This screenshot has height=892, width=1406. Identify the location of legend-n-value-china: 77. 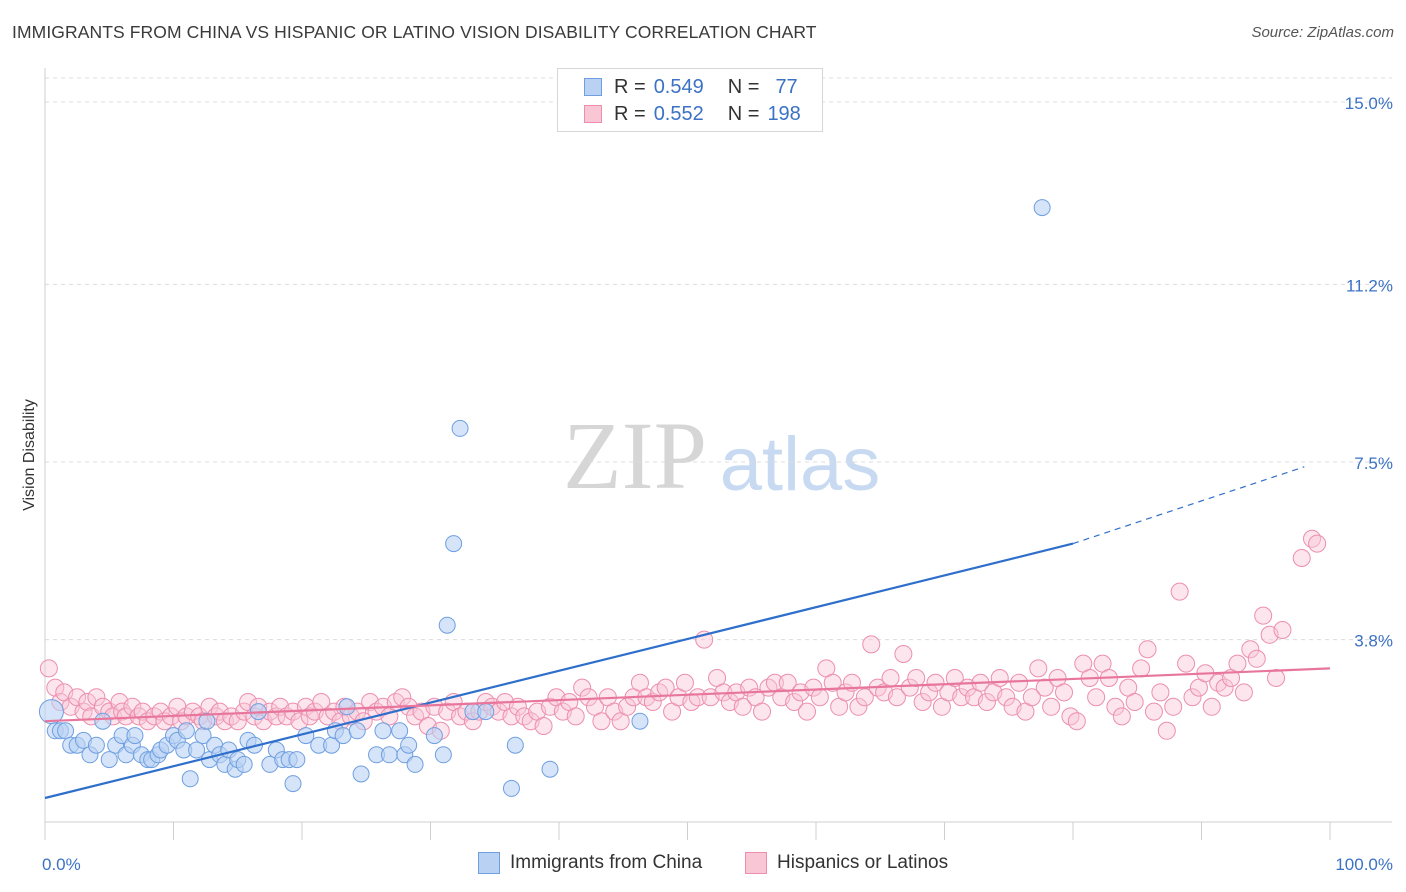
(786, 86).